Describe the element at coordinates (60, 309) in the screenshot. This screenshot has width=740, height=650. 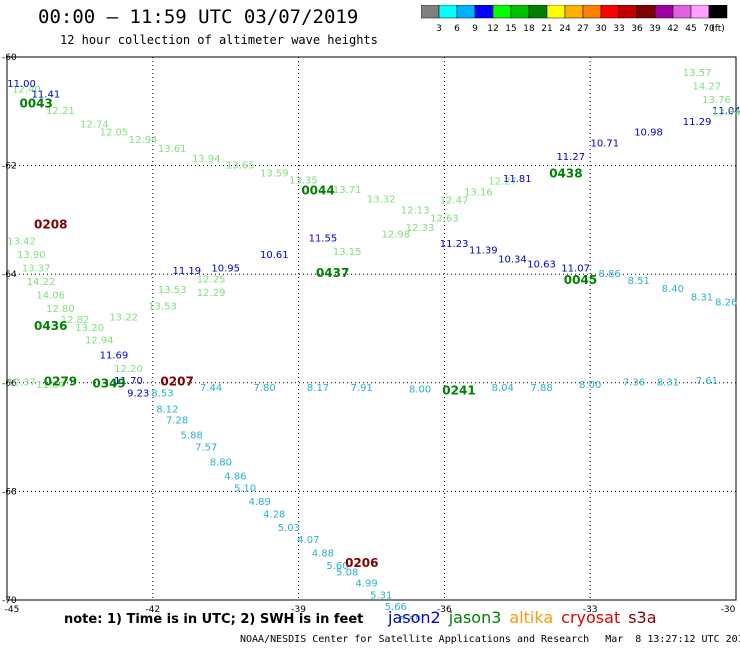
I see `swh-value: 12.80` at that location.